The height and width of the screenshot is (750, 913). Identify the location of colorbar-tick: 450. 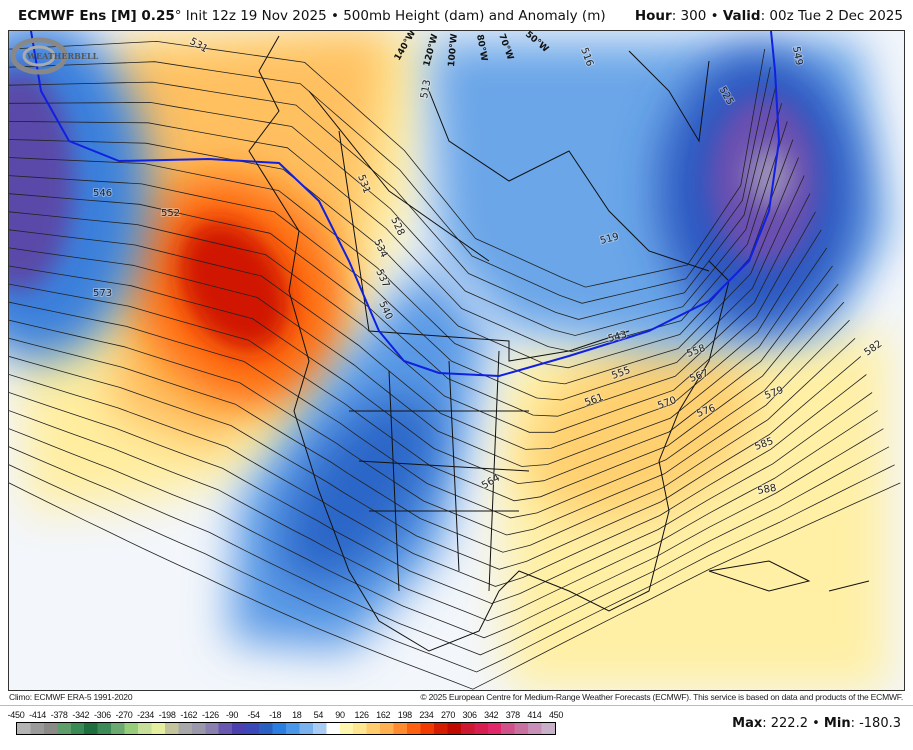
(556, 715).